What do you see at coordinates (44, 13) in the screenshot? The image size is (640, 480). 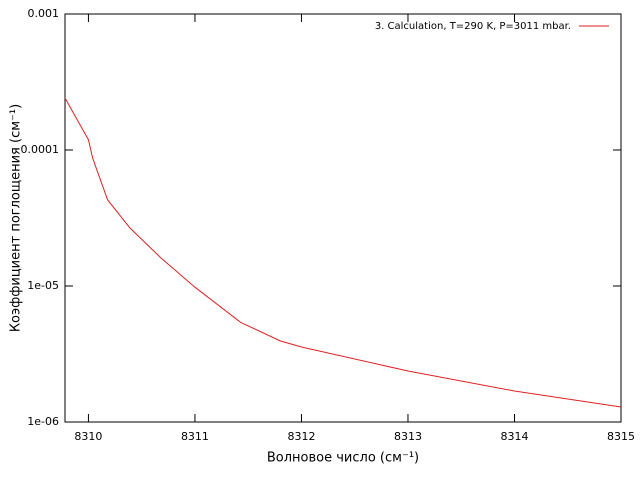 I see `y-tick-label: 0.001` at bounding box center [44, 13].